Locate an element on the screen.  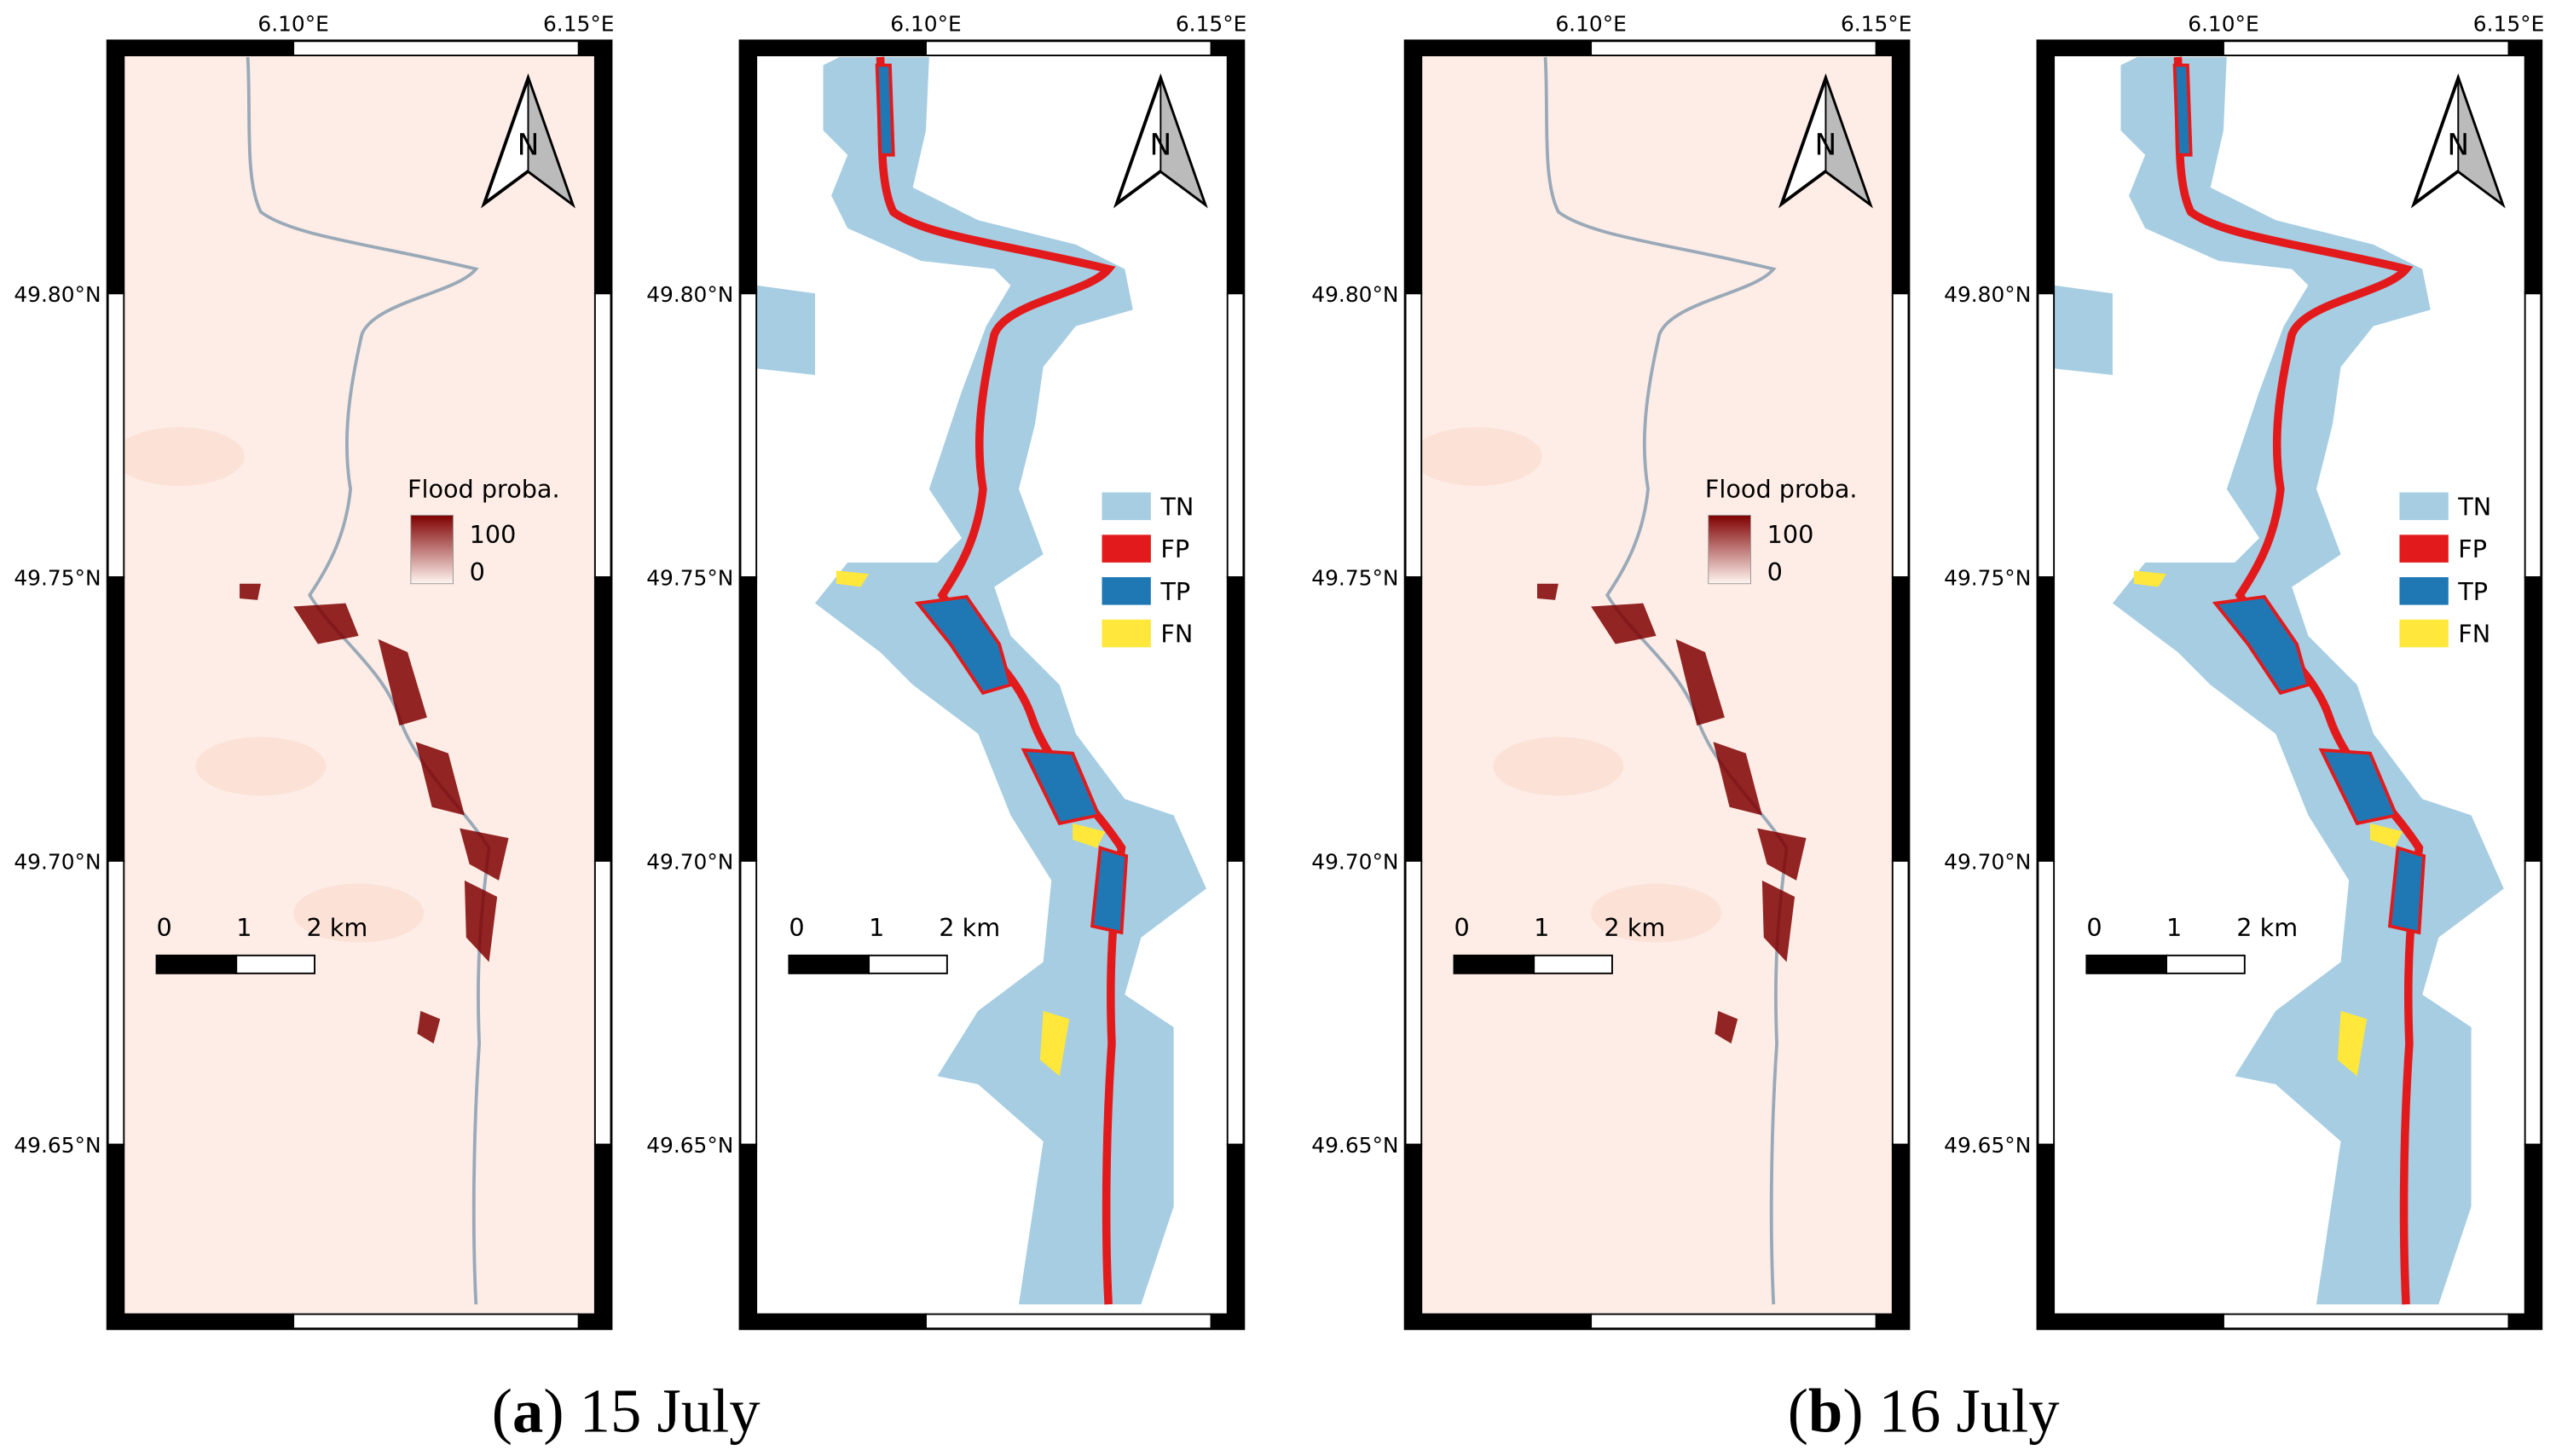
false-positive-river is located at coordinates (1001, 680).